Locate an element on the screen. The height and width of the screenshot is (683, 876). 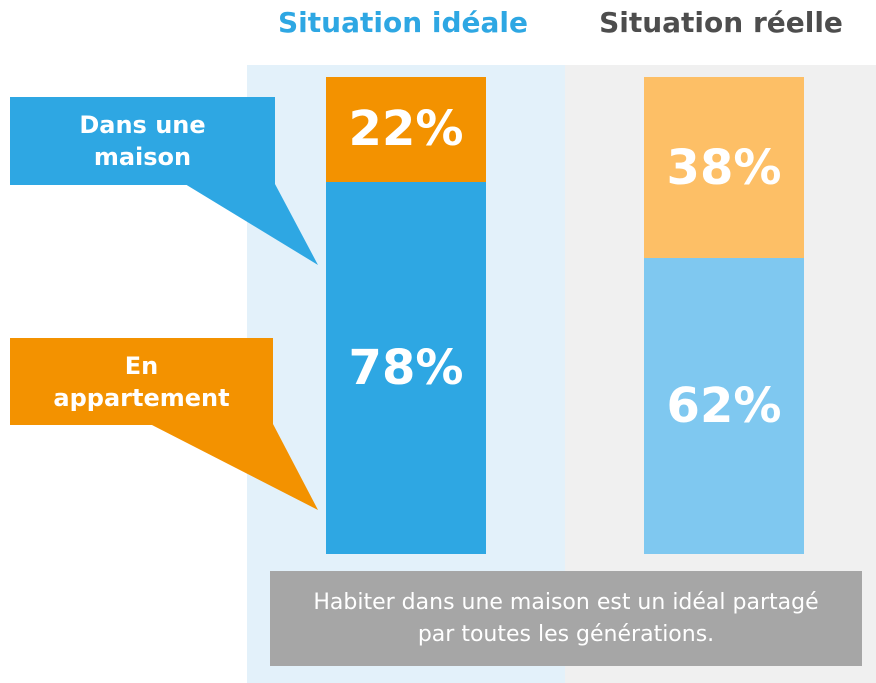
category-label: Situation idéale is located at coordinates (403, 22).